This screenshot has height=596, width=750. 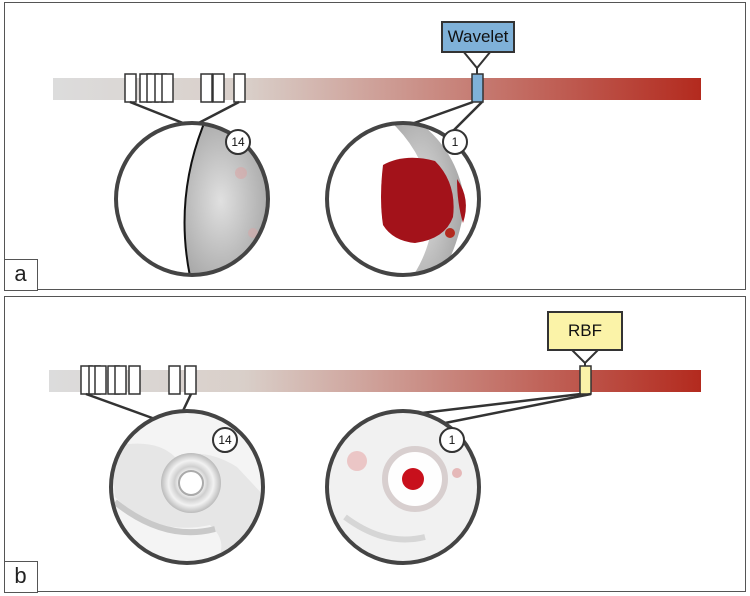 What do you see at coordinates (20, 274) in the screenshot?
I see `panel-tag-a: a` at bounding box center [20, 274].